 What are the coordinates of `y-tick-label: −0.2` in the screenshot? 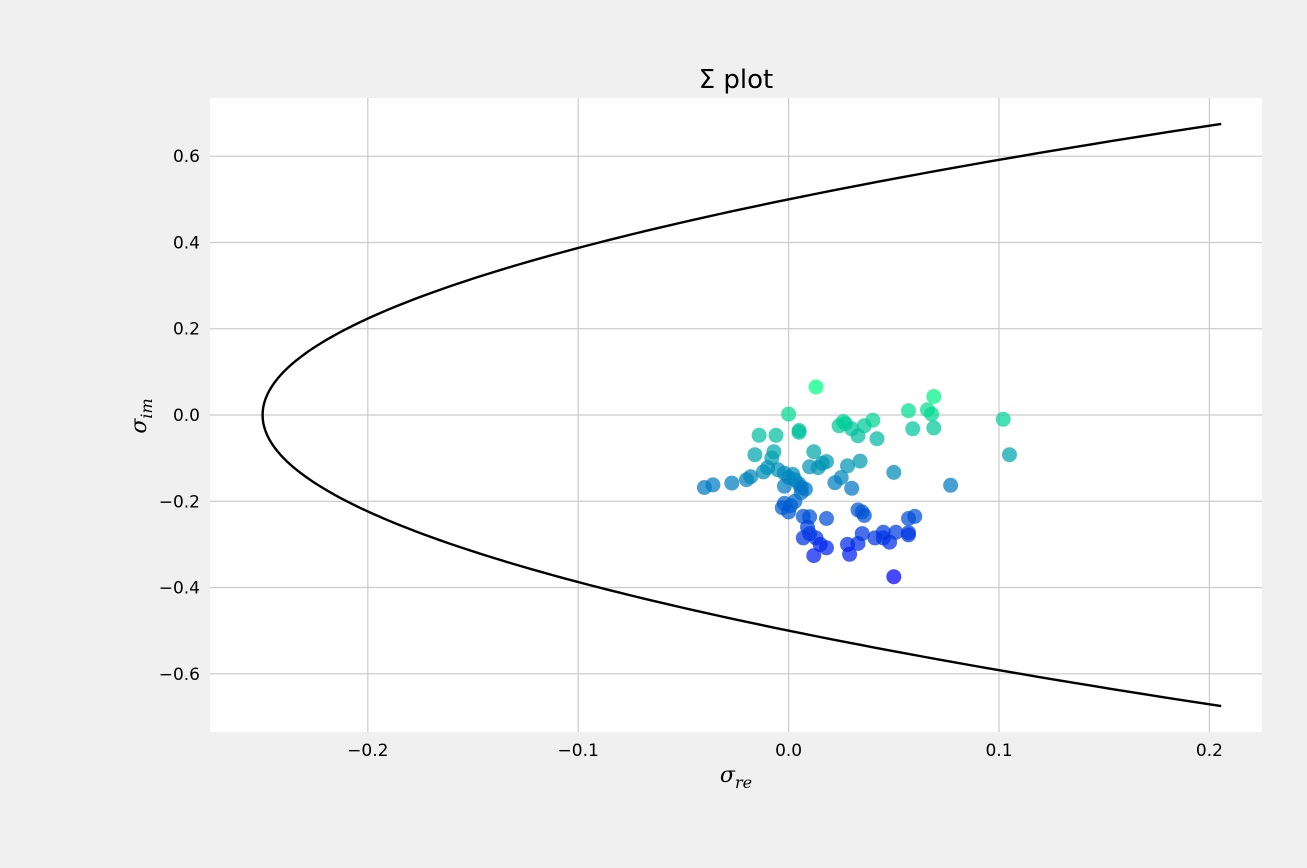 It's located at (179, 502).